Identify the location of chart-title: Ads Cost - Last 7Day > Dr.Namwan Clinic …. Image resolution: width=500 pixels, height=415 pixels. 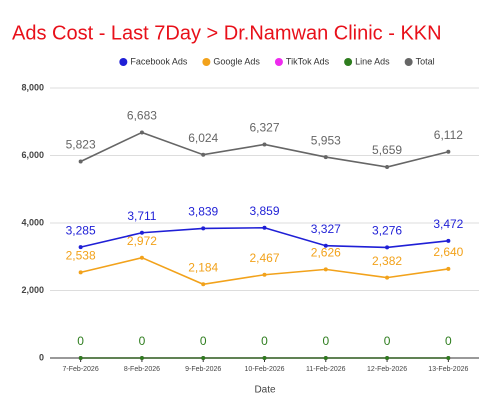
(227, 33).